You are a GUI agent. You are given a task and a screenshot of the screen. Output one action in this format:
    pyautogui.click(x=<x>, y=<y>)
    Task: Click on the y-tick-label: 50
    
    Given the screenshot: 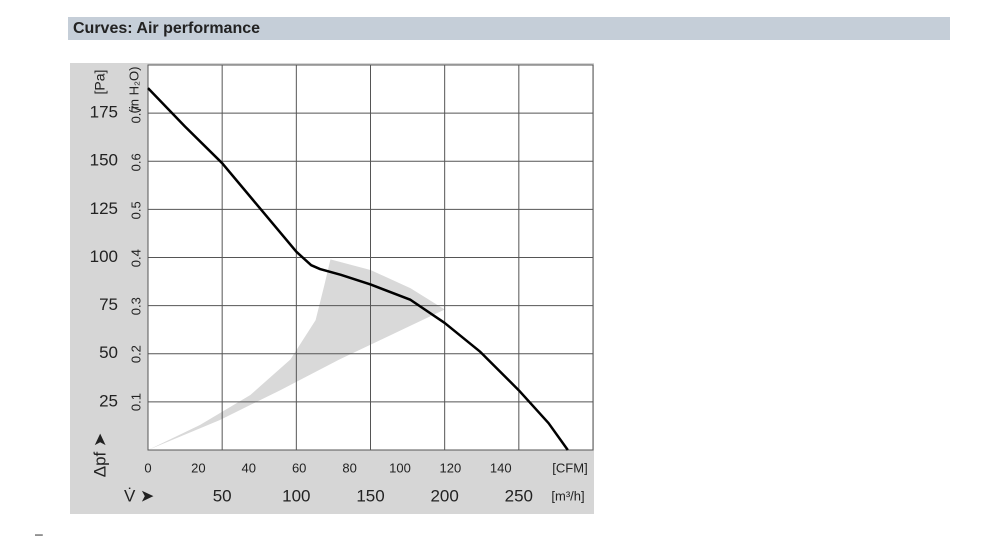 What is the action you would take?
    pyautogui.click(x=108, y=352)
    